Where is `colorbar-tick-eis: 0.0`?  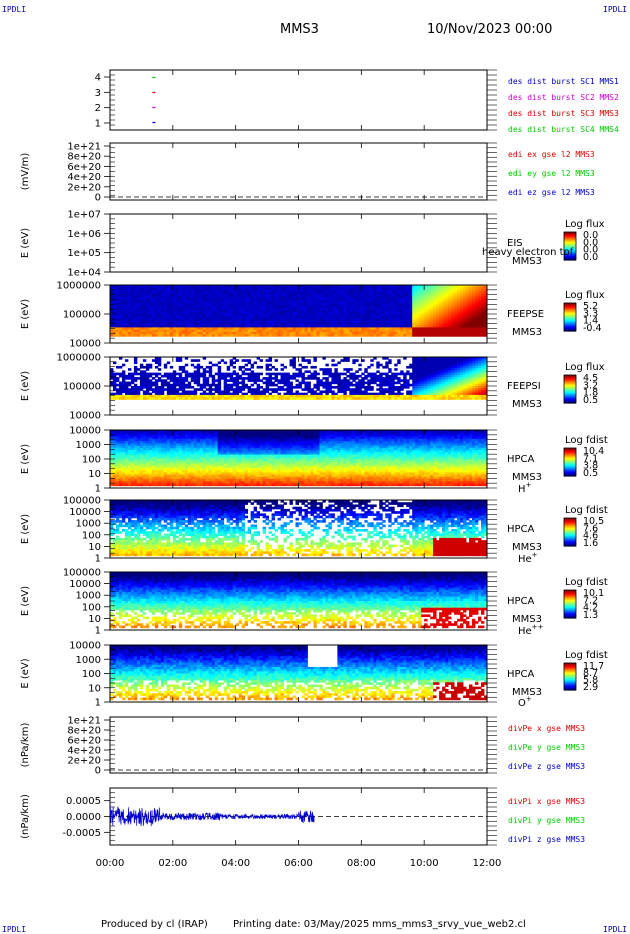 colorbar-tick-eis: 0.0 is located at coordinates (590, 257).